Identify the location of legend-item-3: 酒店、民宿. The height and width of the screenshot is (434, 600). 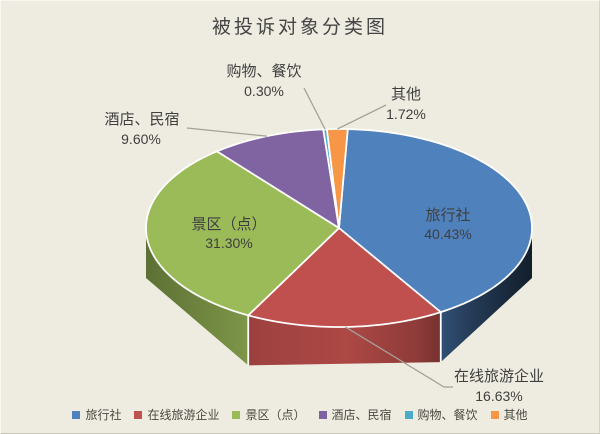
(355, 414).